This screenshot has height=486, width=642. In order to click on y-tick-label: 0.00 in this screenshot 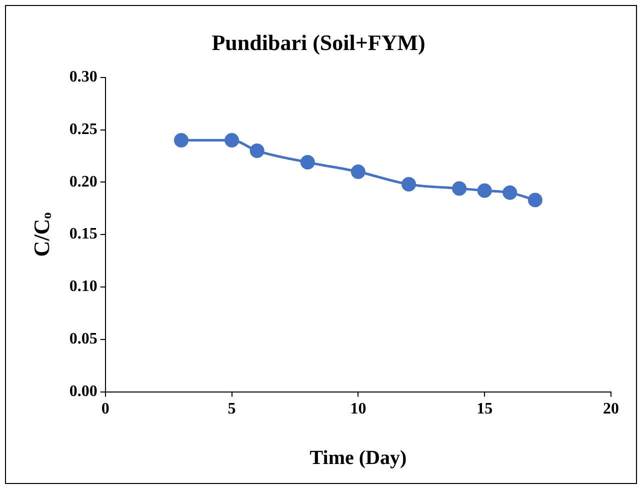, I will do `click(83, 391)`.